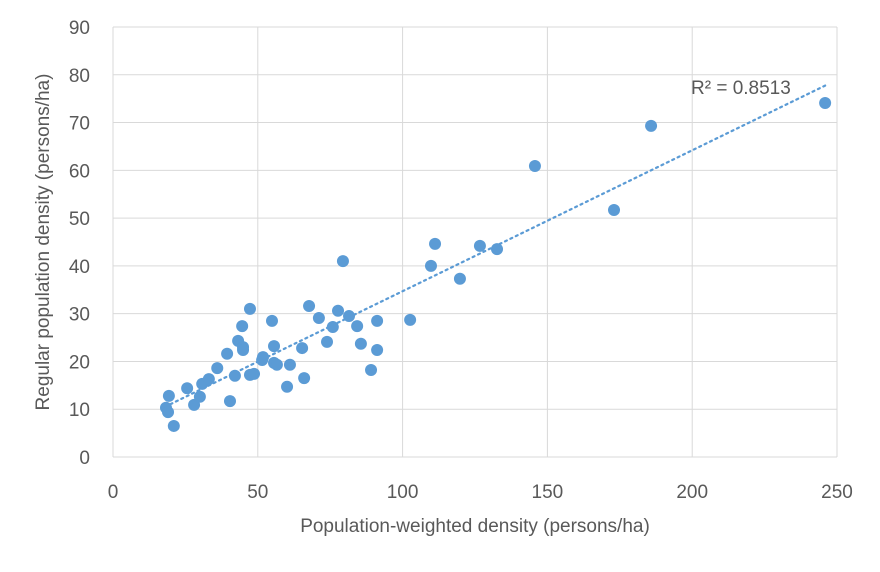 The width and height of the screenshot is (880, 572). I want to click on x-tick-label: 50, so click(257, 492).